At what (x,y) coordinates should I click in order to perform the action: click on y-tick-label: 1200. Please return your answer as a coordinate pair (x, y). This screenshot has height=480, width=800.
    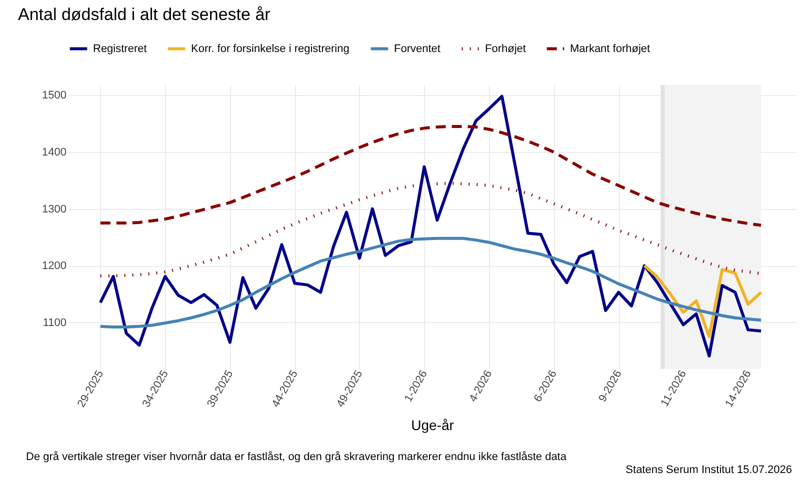
    Looking at the image, I should click on (54, 266).